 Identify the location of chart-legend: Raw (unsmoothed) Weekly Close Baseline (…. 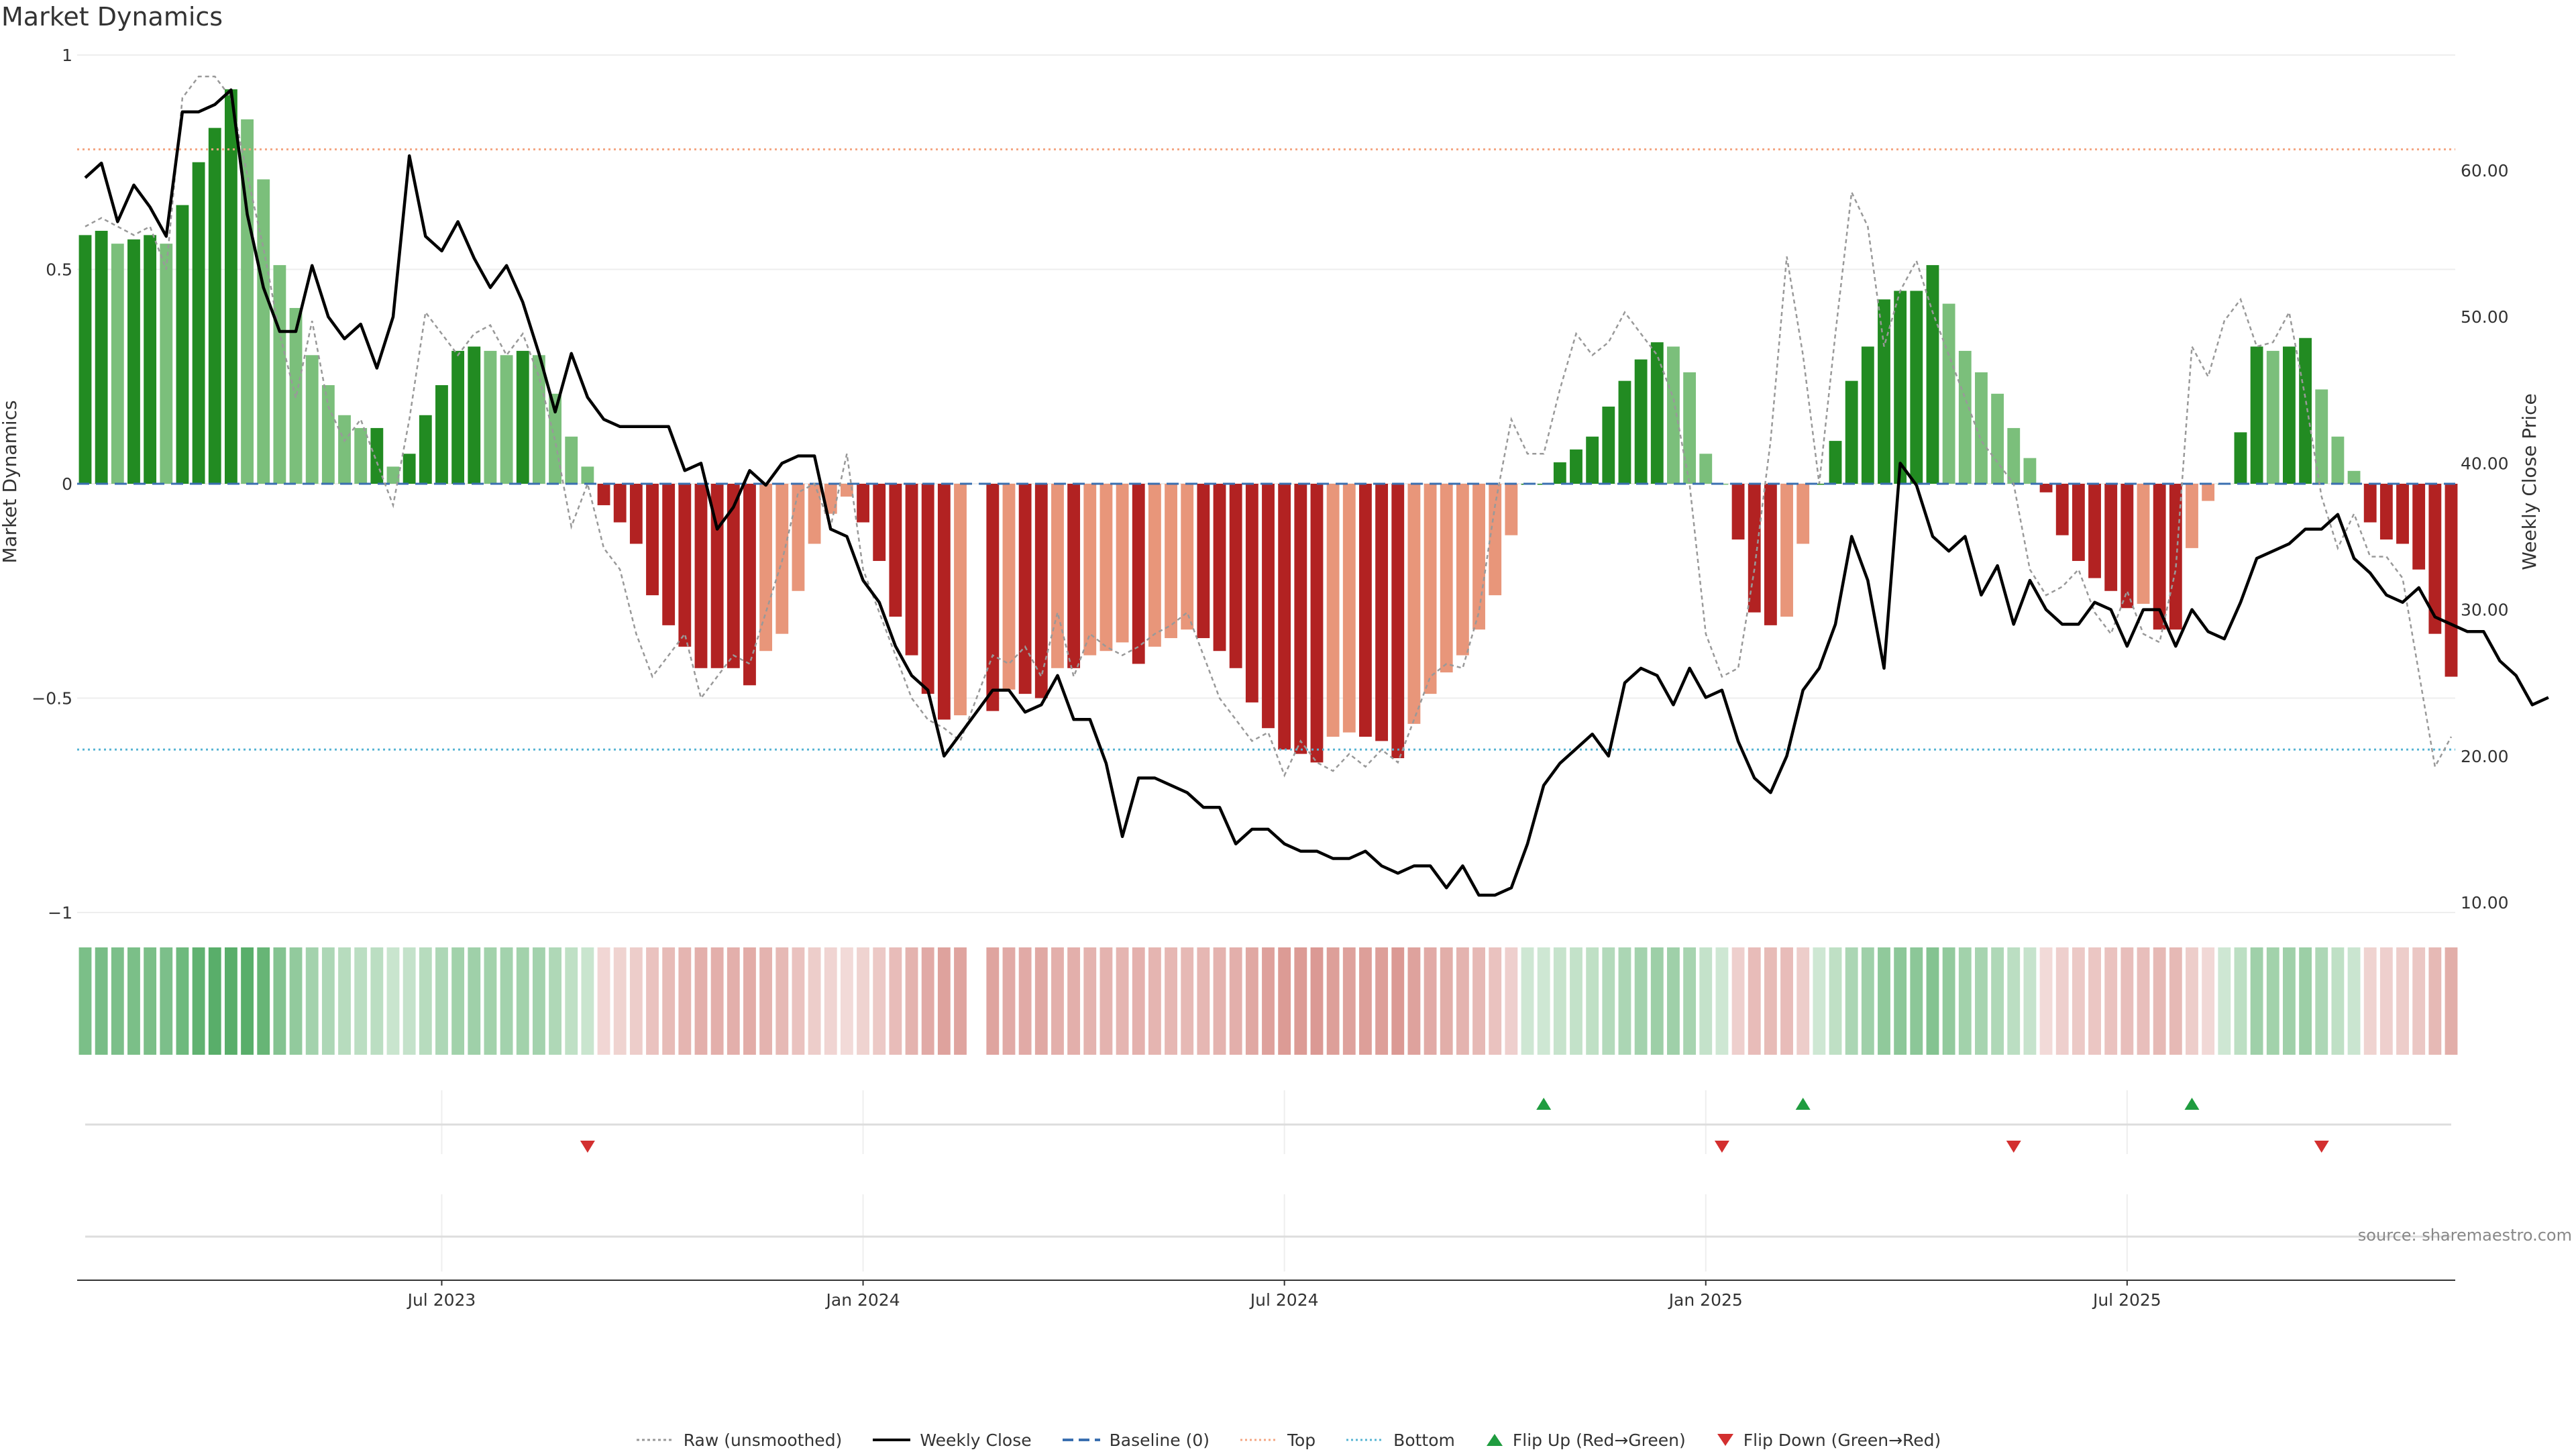
(1288, 1440).